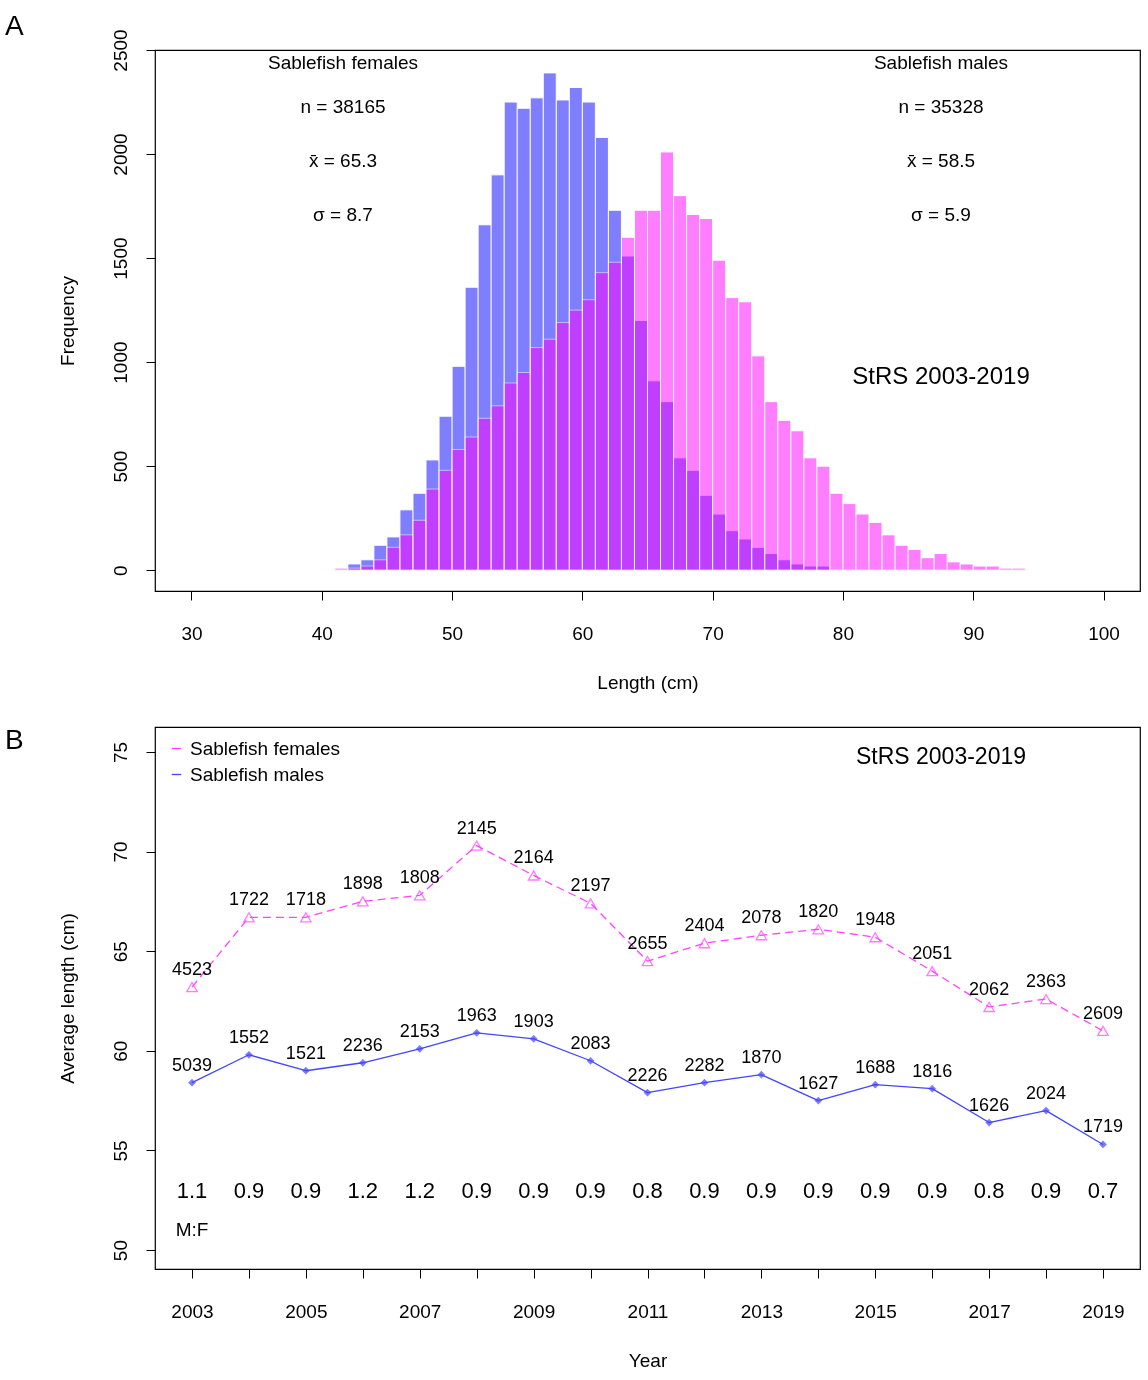  Describe the element at coordinates (534, 1311) in the screenshot. I see `x-tick-label: 2009` at that location.